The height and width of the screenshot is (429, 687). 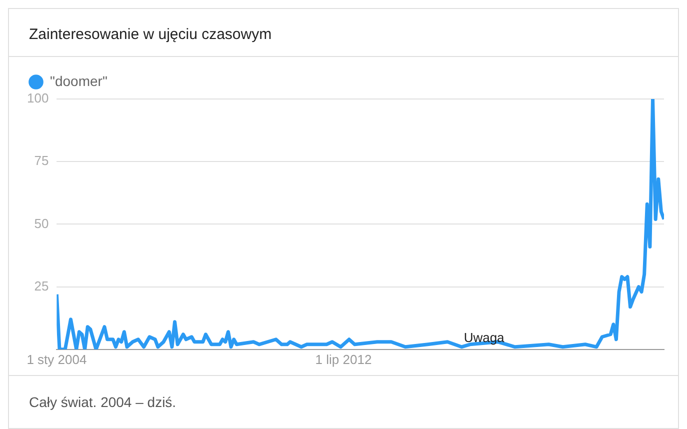 What do you see at coordinates (102, 402) in the screenshot?
I see `text: Cały świat. 2004 – dziś.` at bounding box center [102, 402].